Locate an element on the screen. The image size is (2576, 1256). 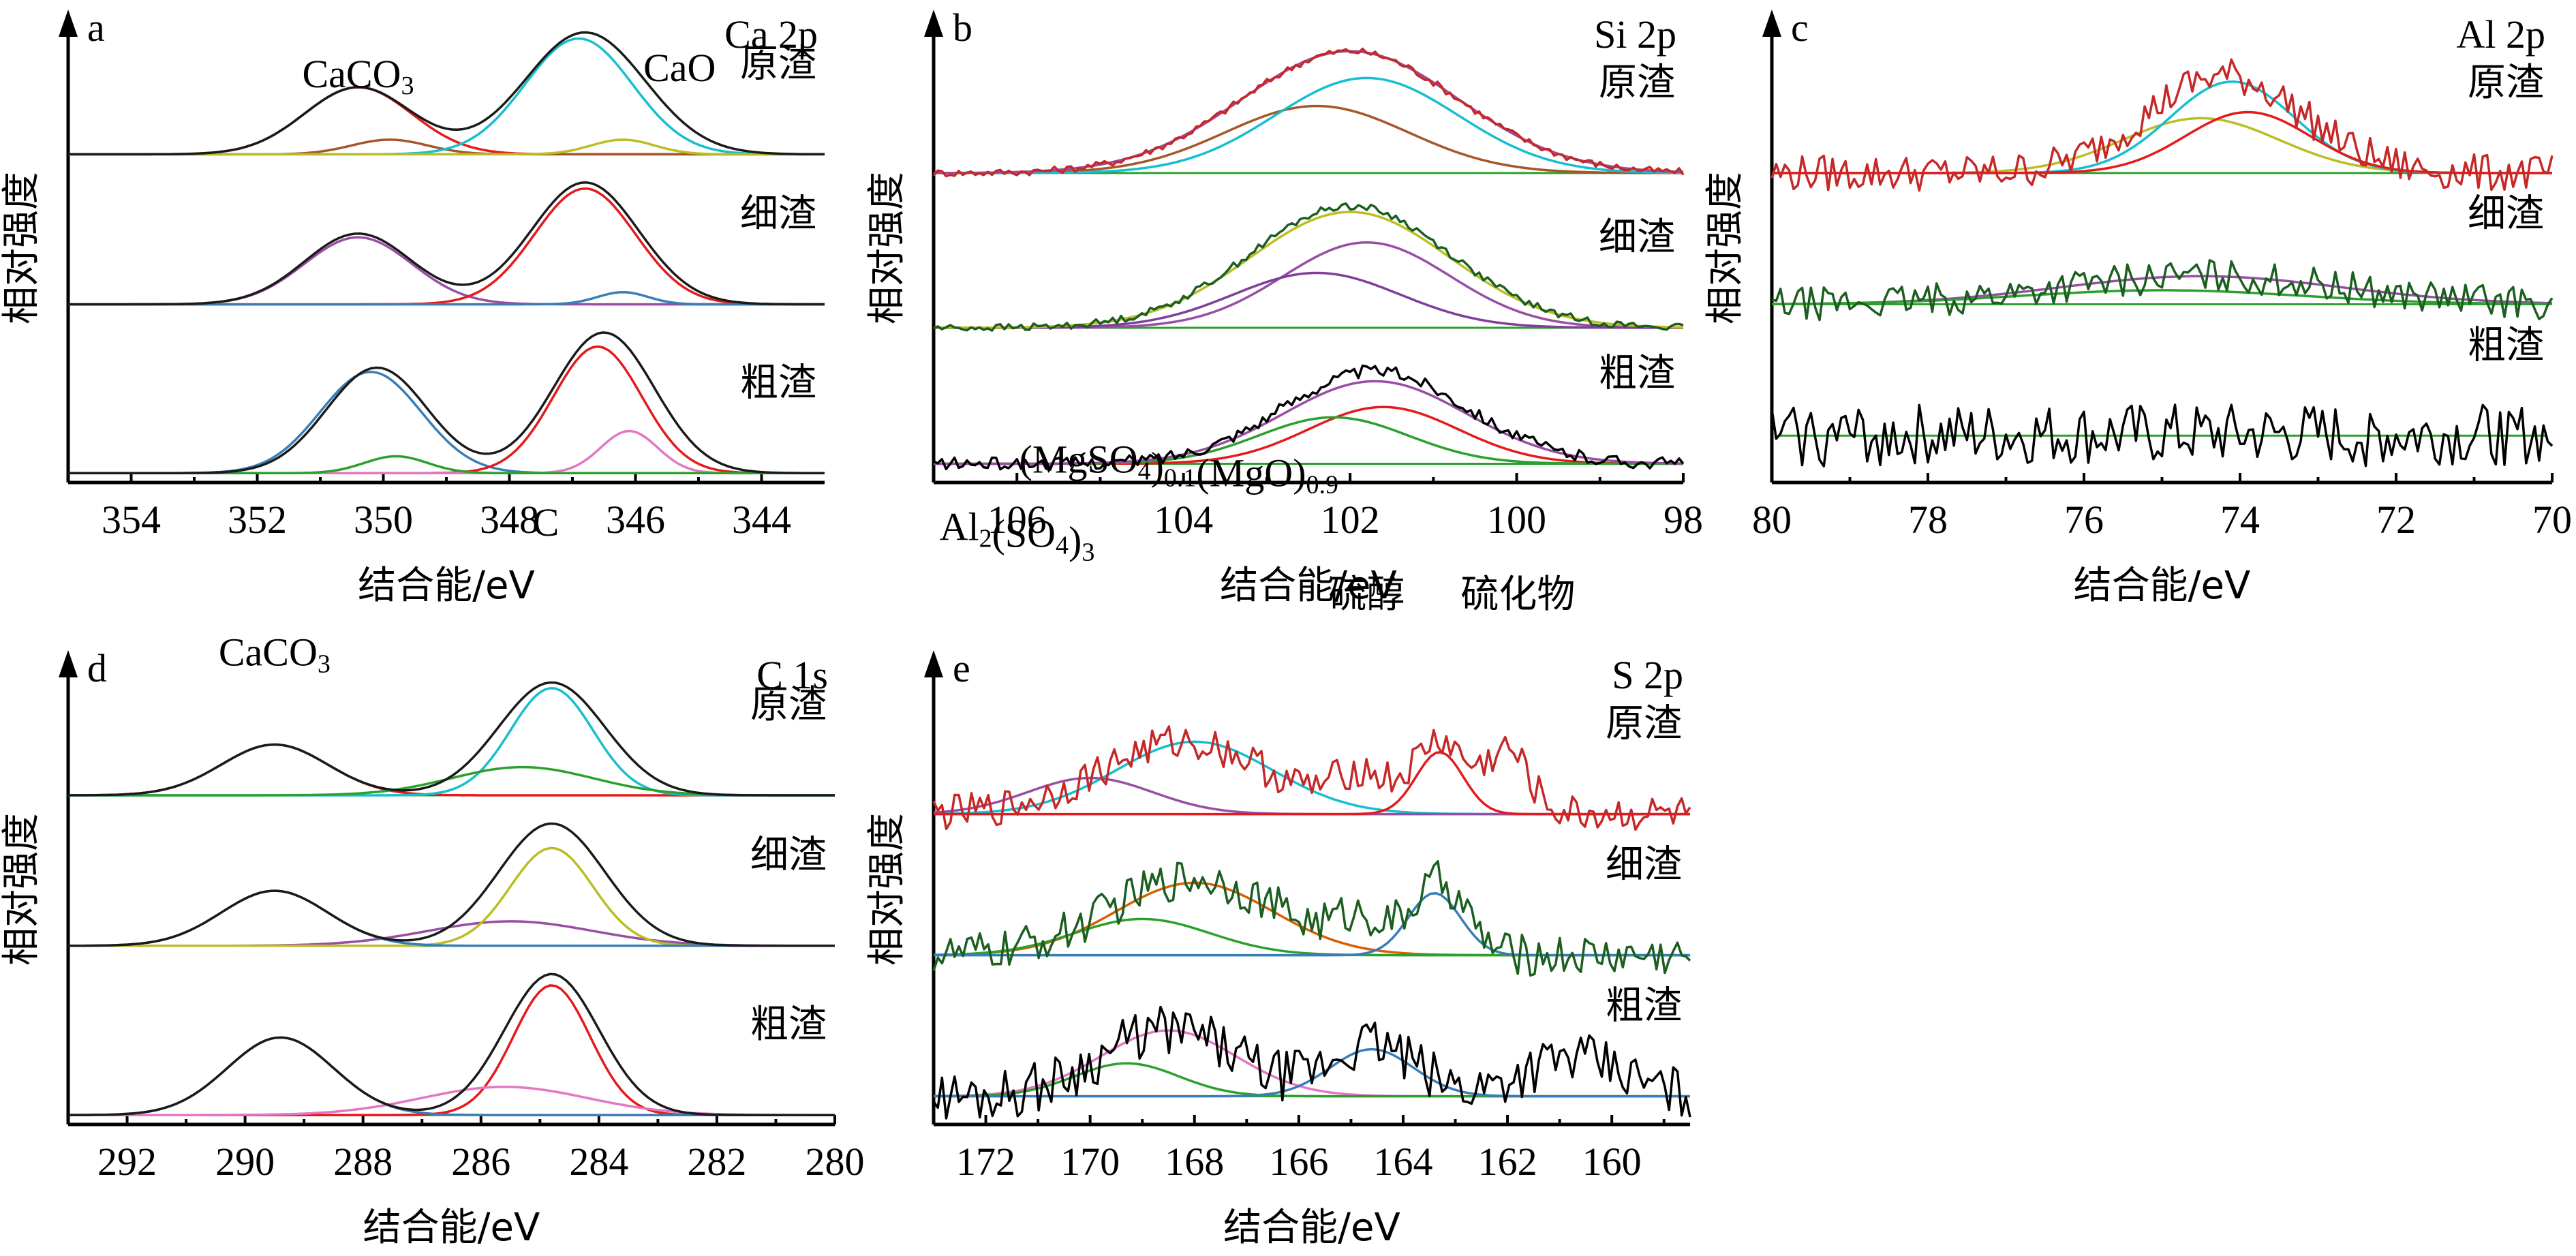
x-tick-label: 106 is located at coordinates (1017, 520).